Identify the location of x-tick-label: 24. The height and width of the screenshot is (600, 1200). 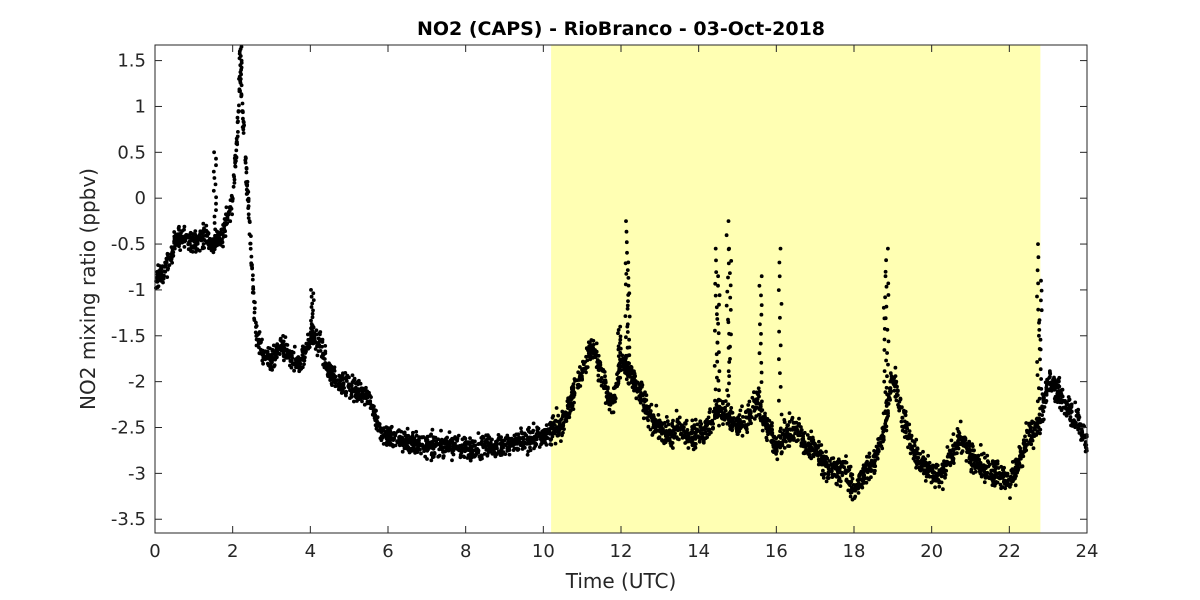
(1087, 551).